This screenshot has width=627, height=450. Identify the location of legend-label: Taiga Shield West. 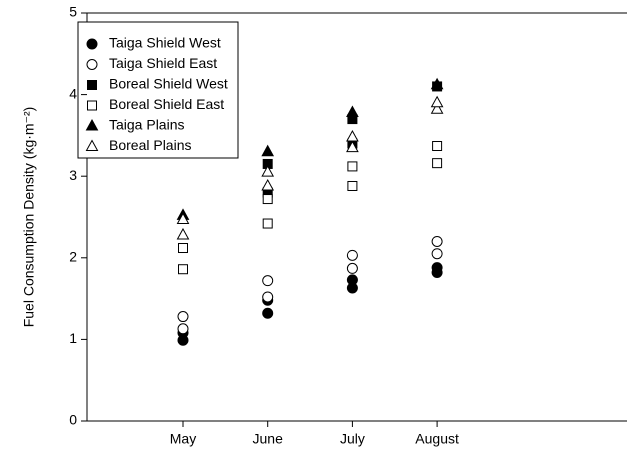
(165, 43).